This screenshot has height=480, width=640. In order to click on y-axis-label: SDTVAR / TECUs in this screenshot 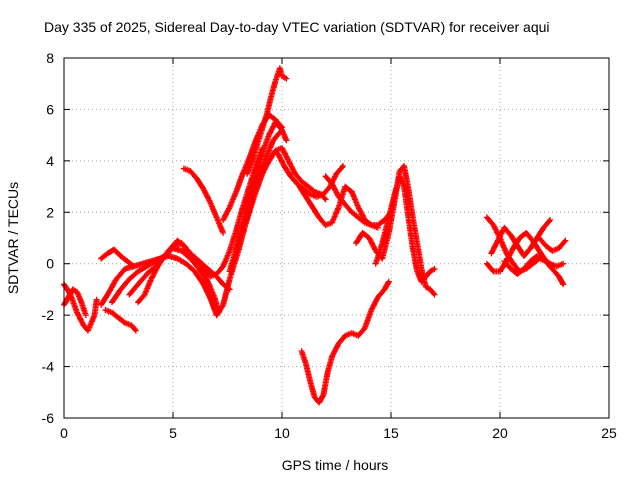, I will do `click(13, 238)`.